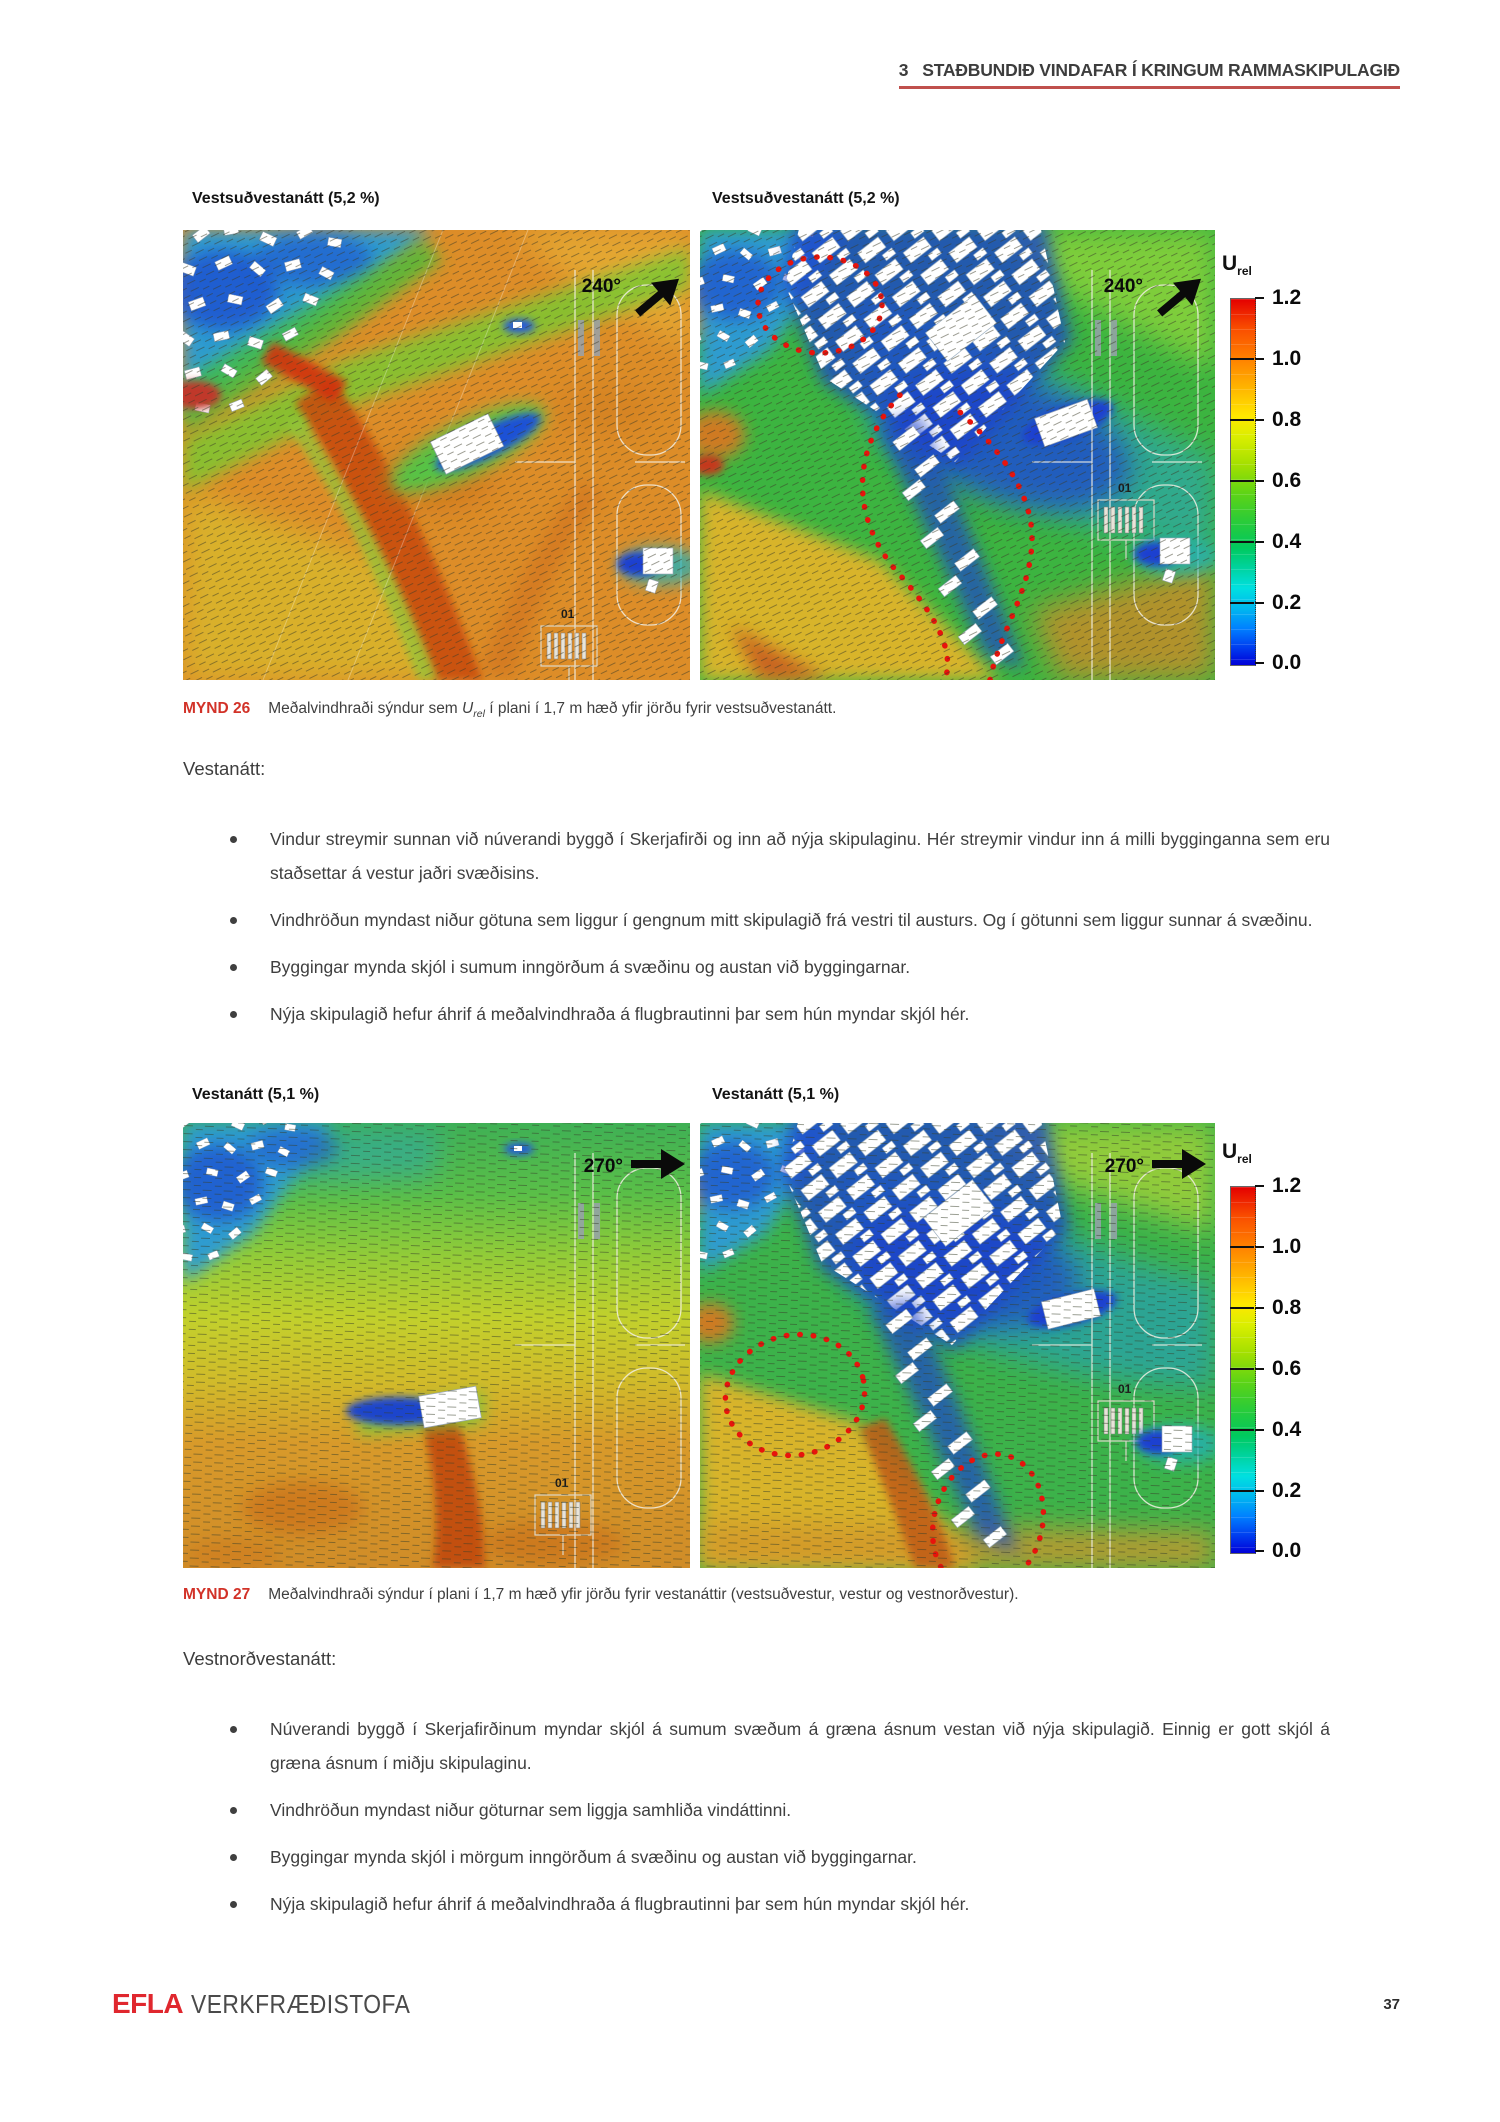  I want to click on page-number: 37, so click(1391, 2004).